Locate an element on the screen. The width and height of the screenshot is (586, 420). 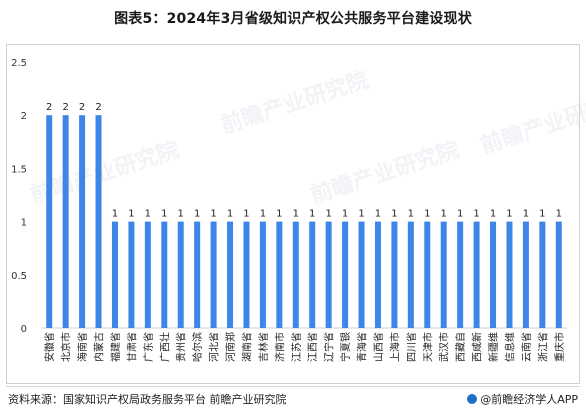
x-tick-label: 甘肃省 is located at coordinates (131, 347).